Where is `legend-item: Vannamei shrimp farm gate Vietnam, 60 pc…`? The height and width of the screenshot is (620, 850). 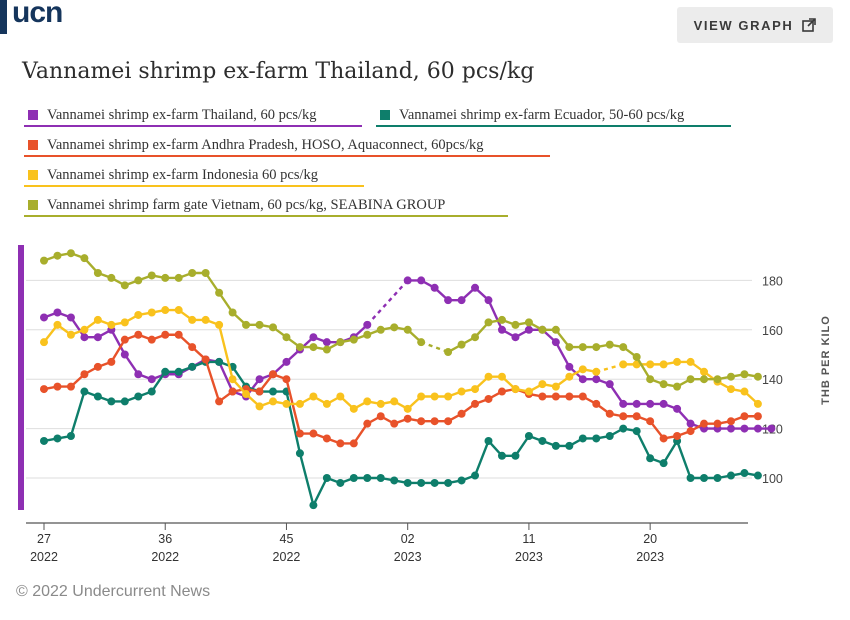 legend-item: Vannamei shrimp farm gate Vietnam, 60 pc… is located at coordinates (266, 206).